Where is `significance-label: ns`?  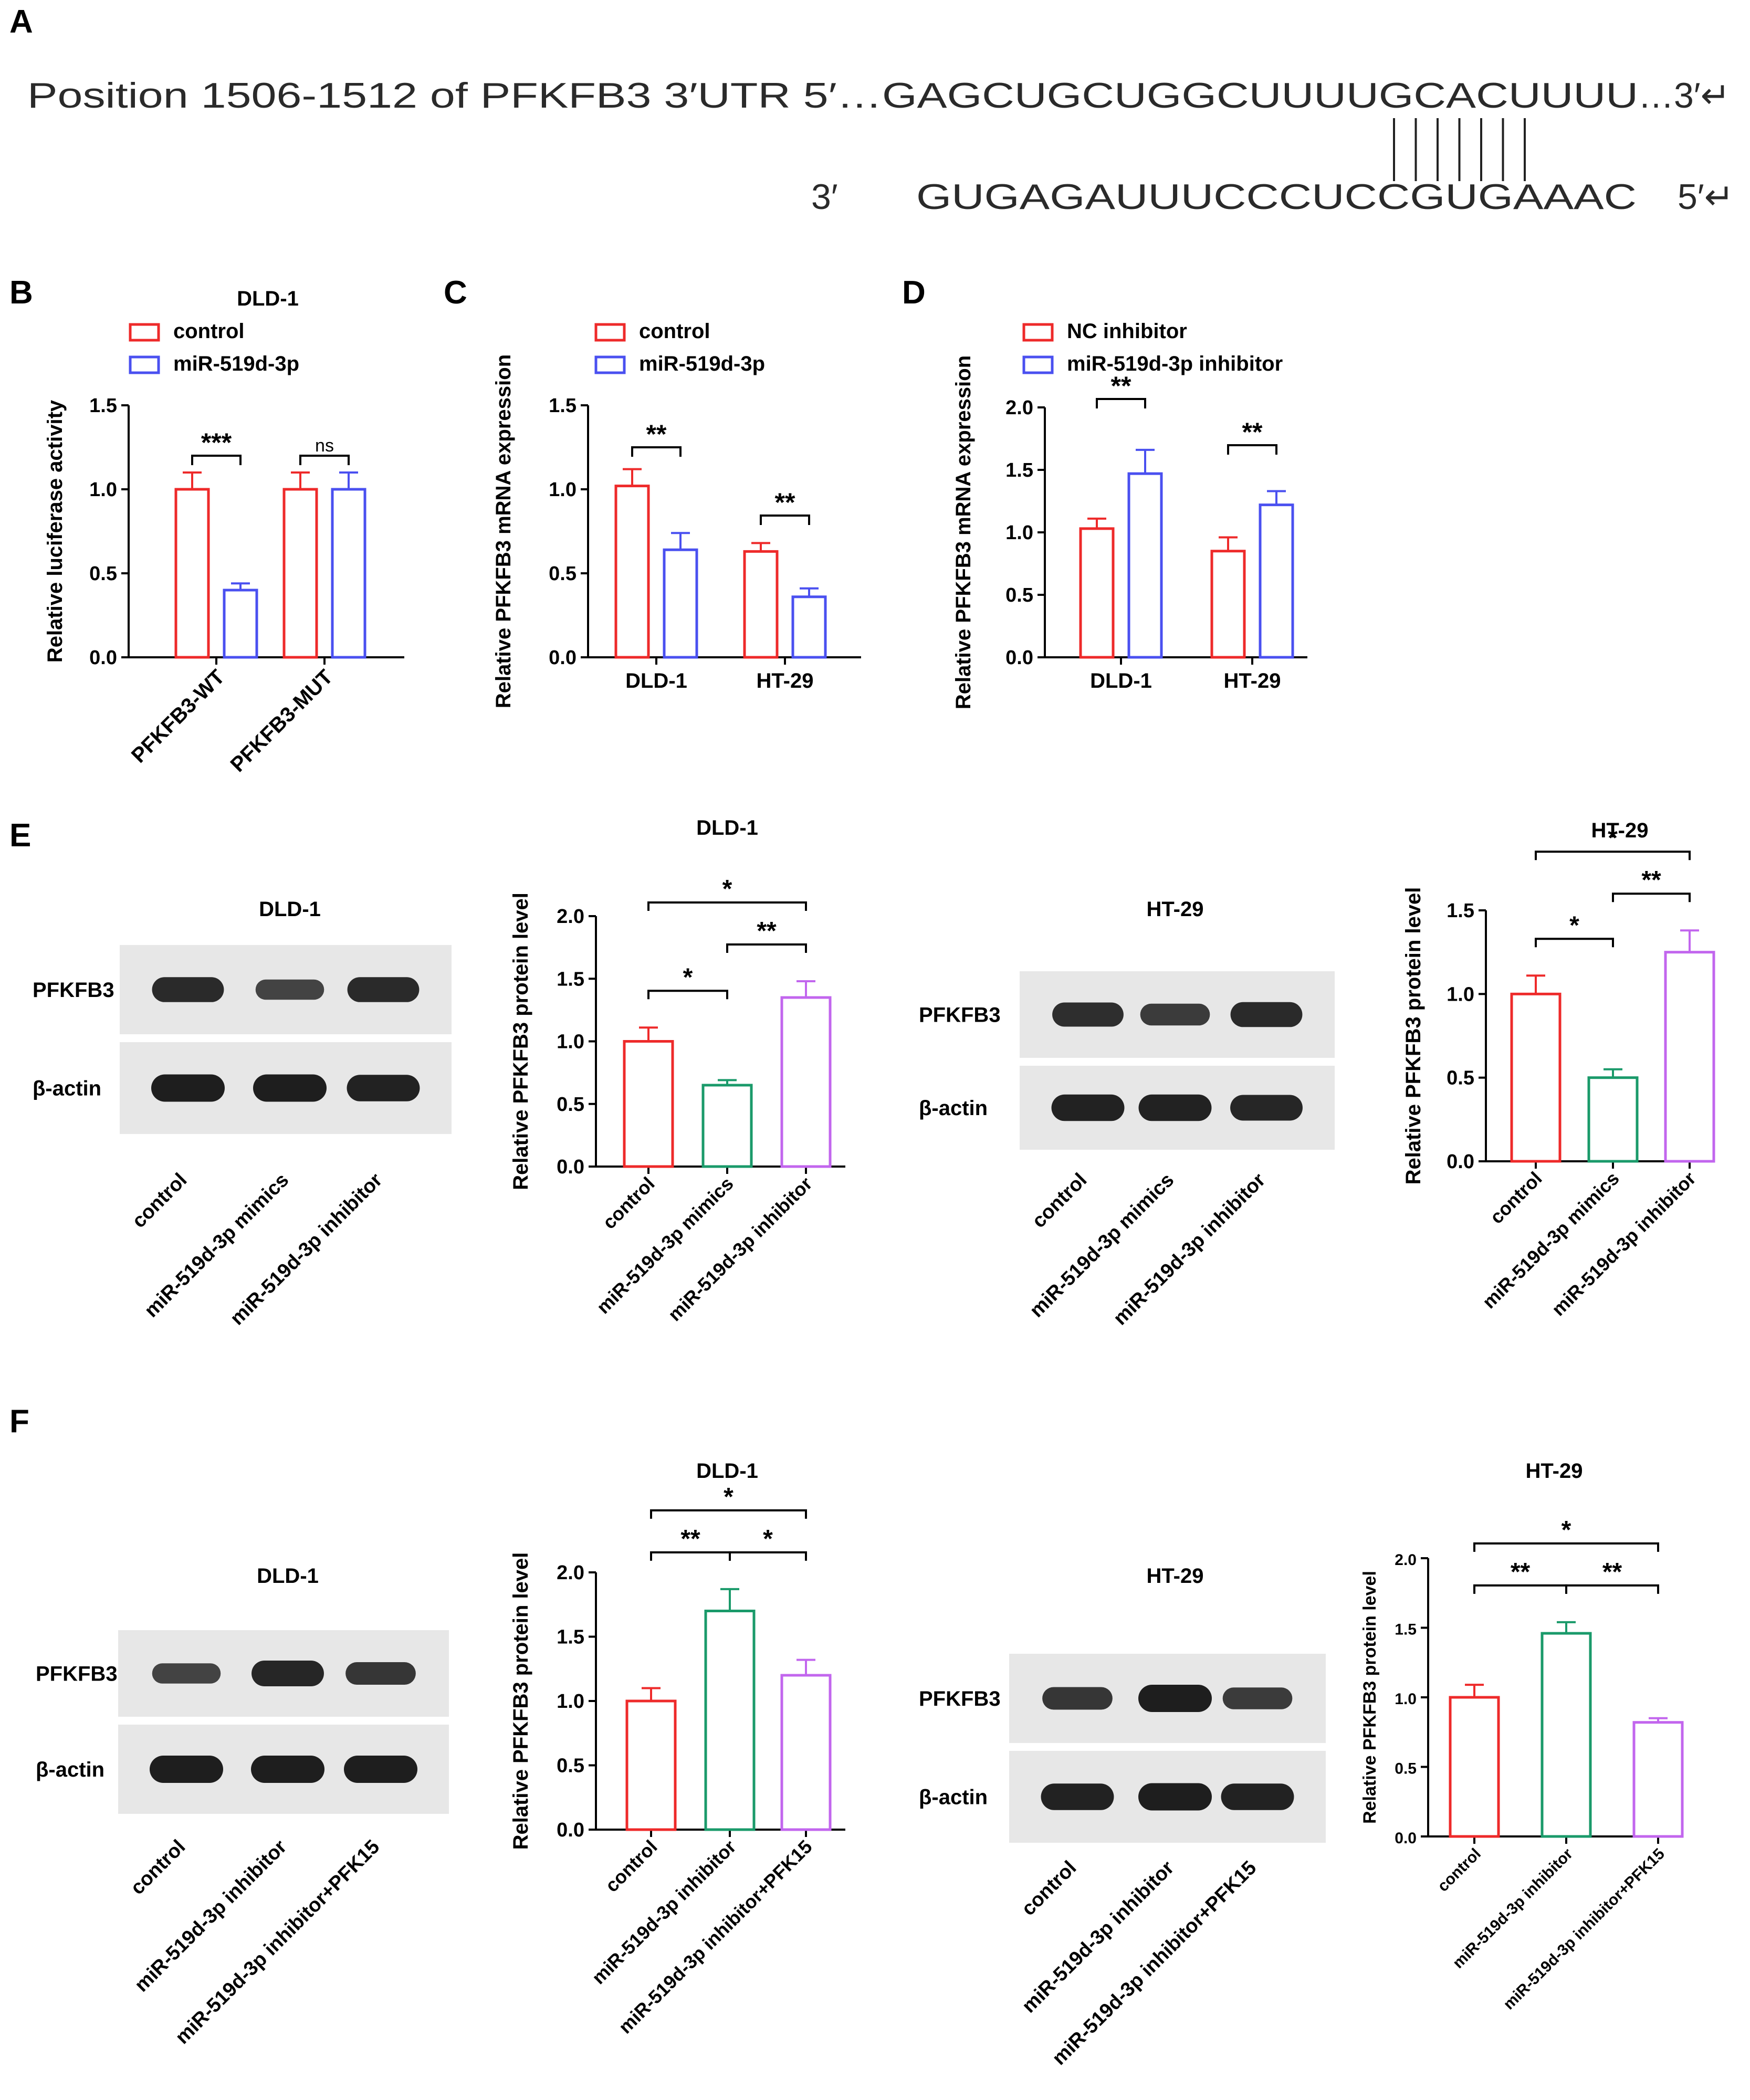
significance-label: ns is located at coordinates (324, 446).